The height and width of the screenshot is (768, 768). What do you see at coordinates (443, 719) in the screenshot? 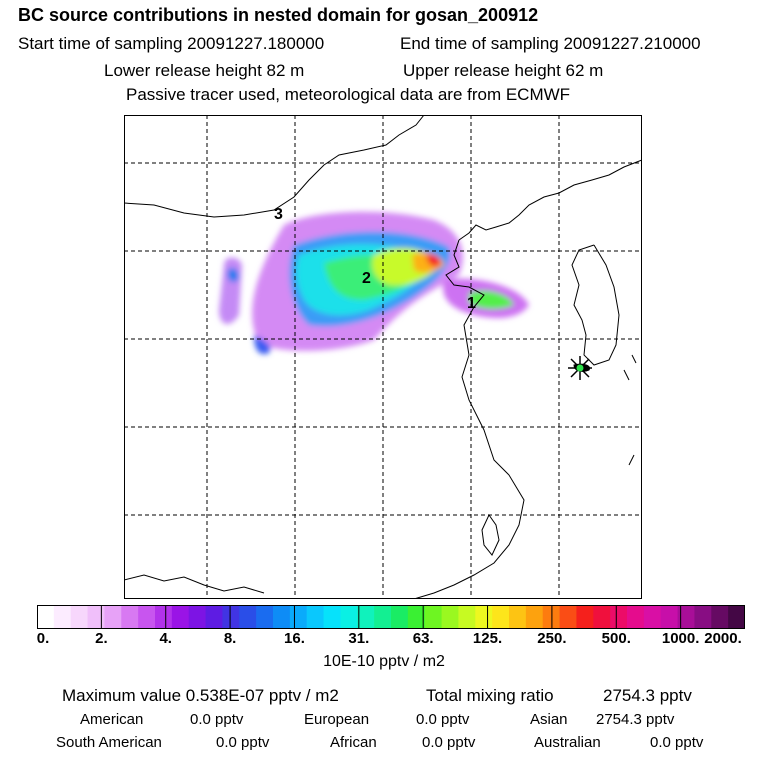
I see `region-european-value: 0.0 pptv` at bounding box center [443, 719].